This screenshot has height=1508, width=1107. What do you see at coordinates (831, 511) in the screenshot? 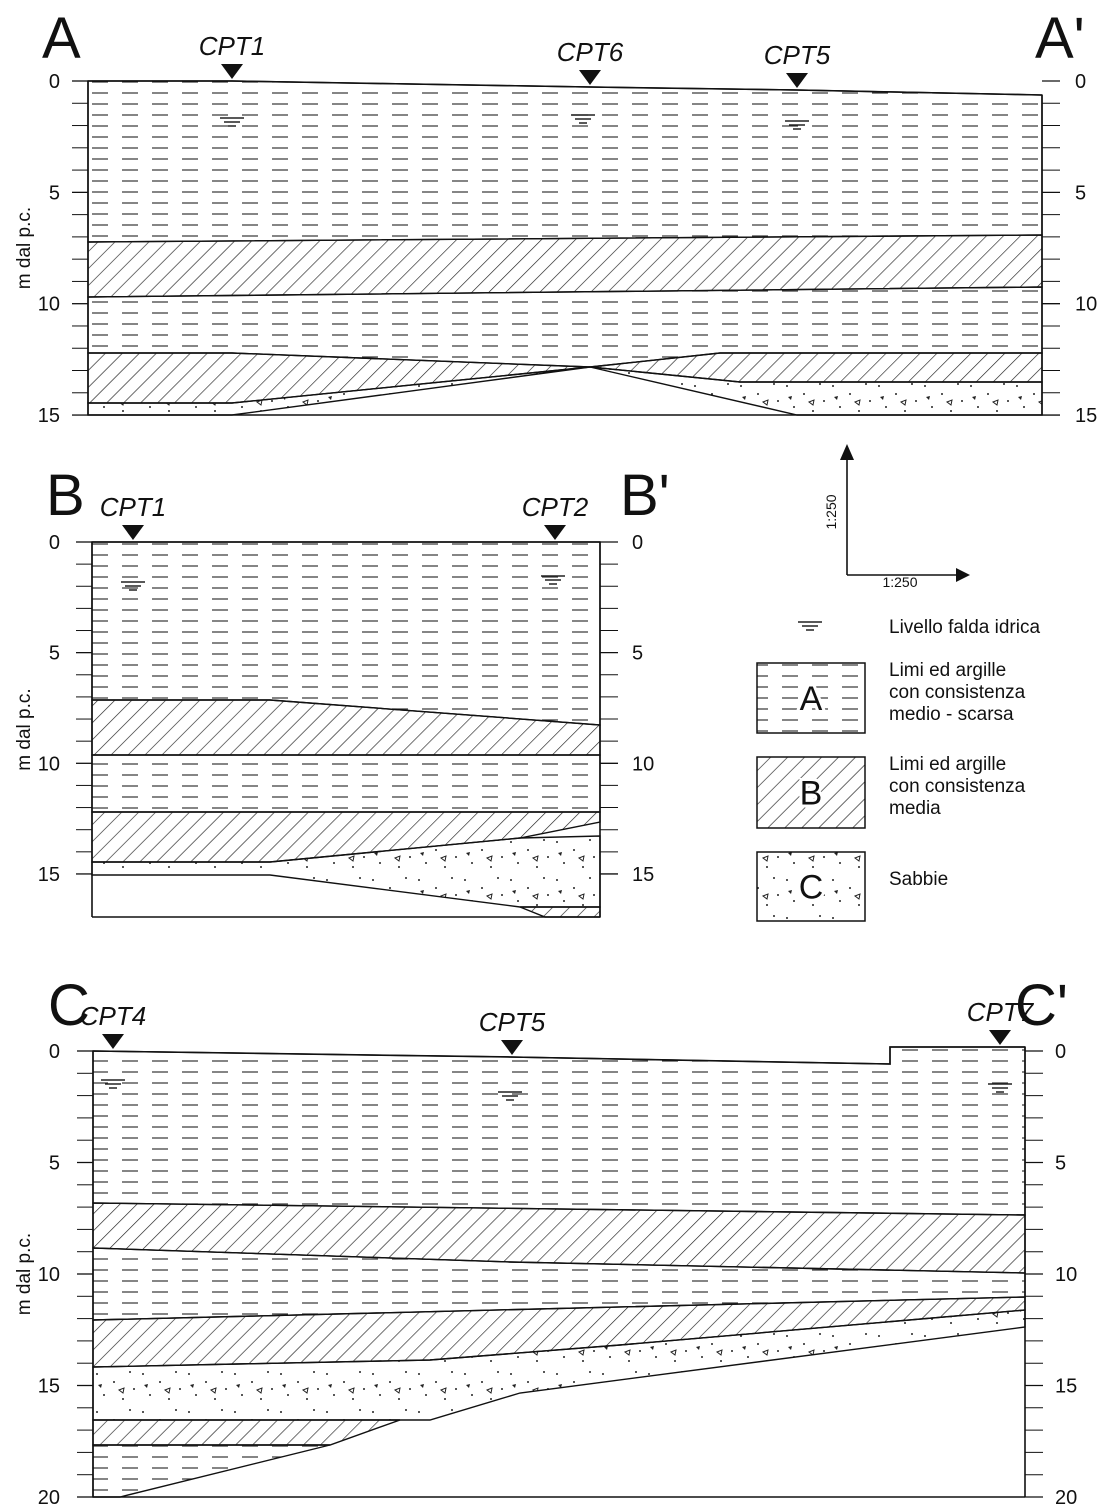
I see `scale-vertical-label: 1:250` at bounding box center [831, 511].